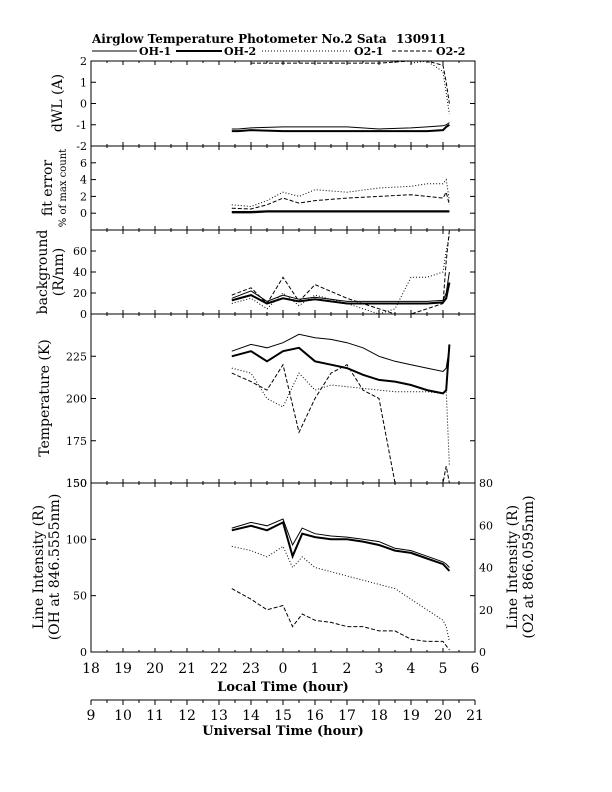 This screenshot has height=792, width=612. I want to click on universal-time-tick-label: 19, so click(411, 716).